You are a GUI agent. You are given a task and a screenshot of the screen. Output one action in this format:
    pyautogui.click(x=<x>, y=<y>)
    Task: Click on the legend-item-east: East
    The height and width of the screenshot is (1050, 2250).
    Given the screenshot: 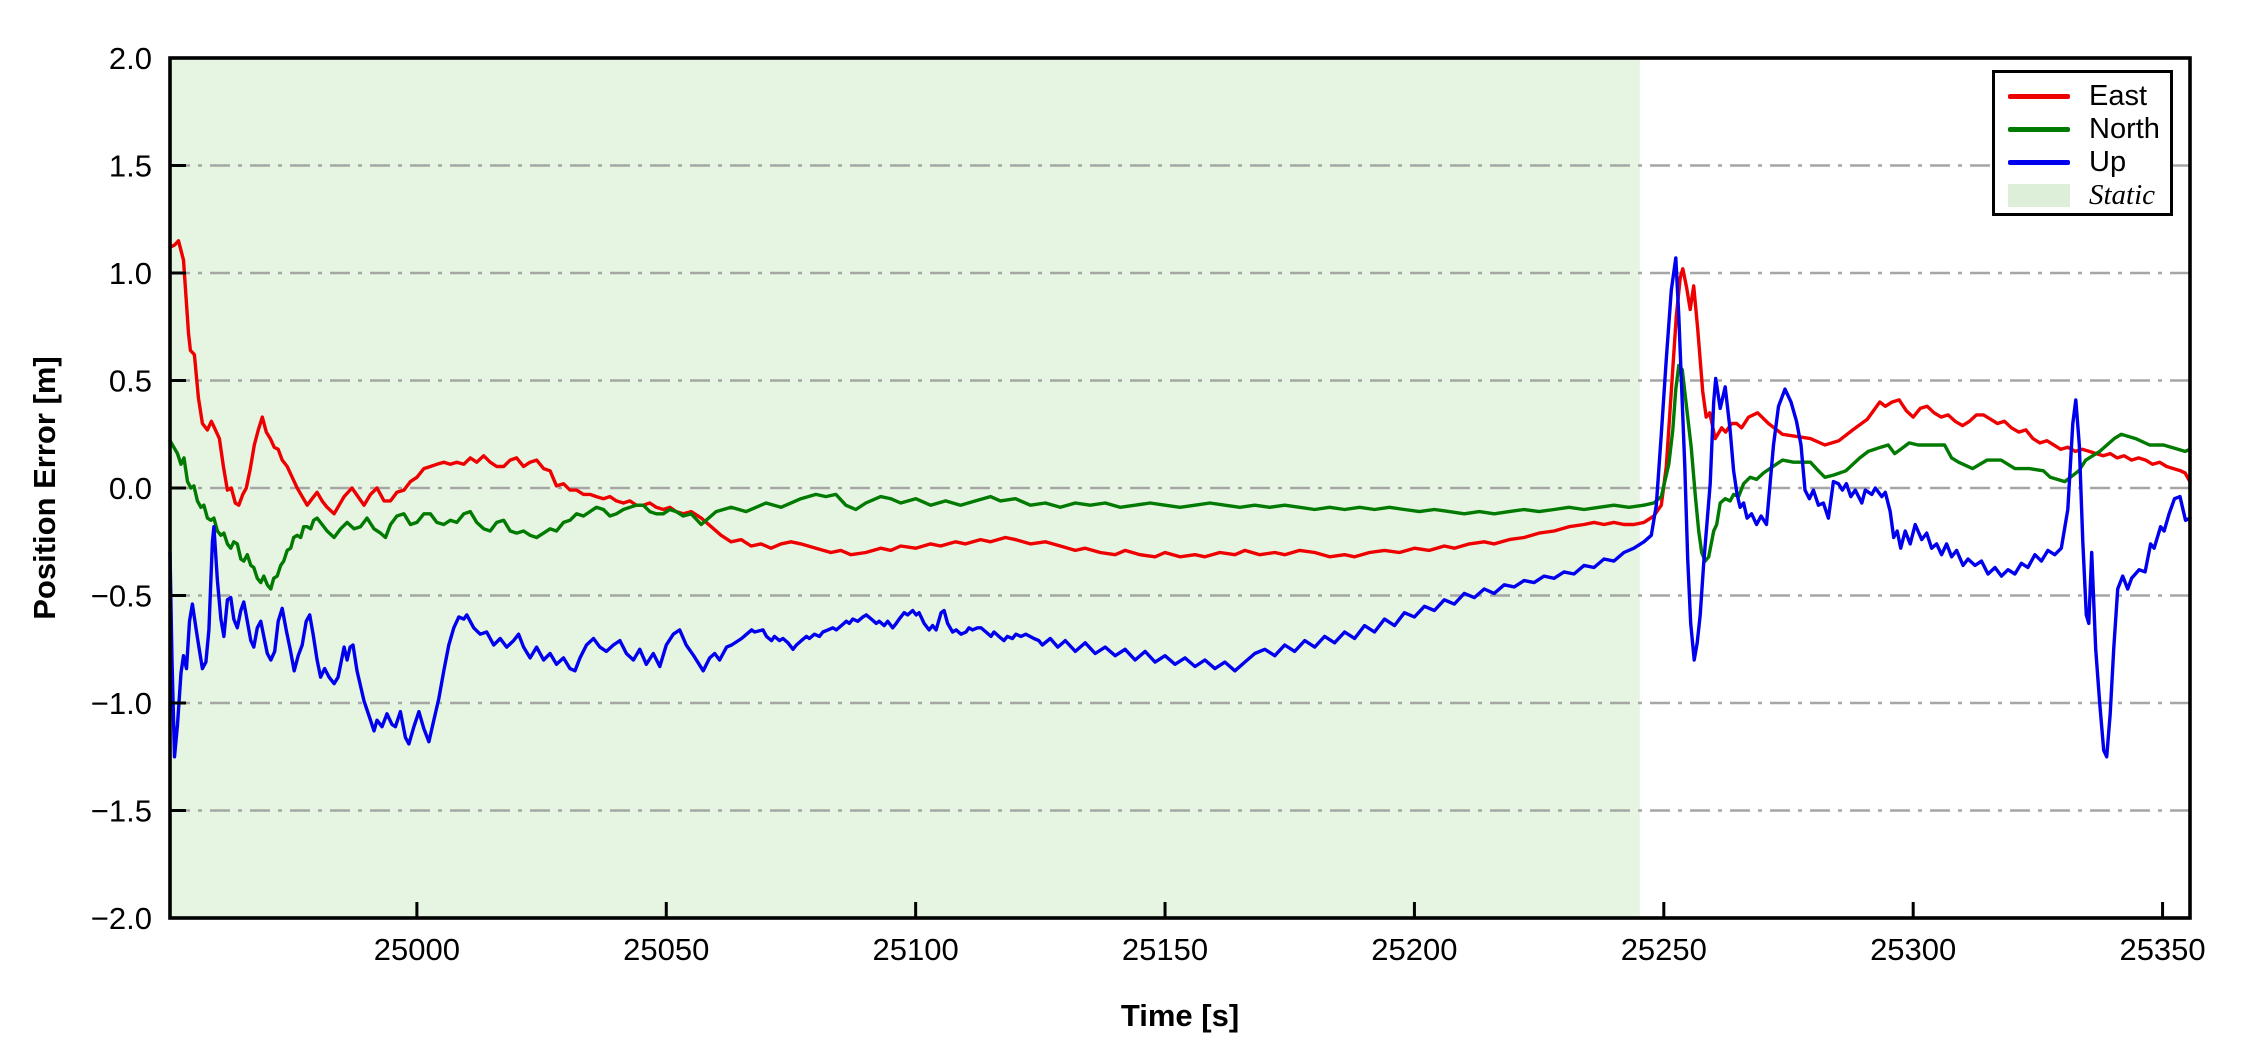 What is the action you would take?
    pyautogui.click(x=2089, y=96)
    